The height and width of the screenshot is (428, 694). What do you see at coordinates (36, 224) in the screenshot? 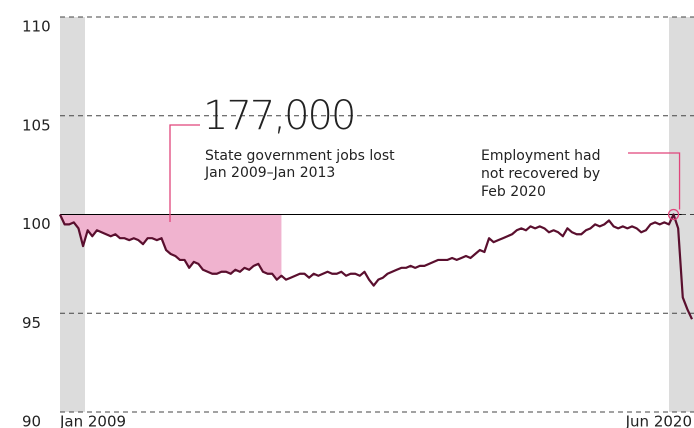
I see `y-tick-label: 100` at bounding box center [36, 224].